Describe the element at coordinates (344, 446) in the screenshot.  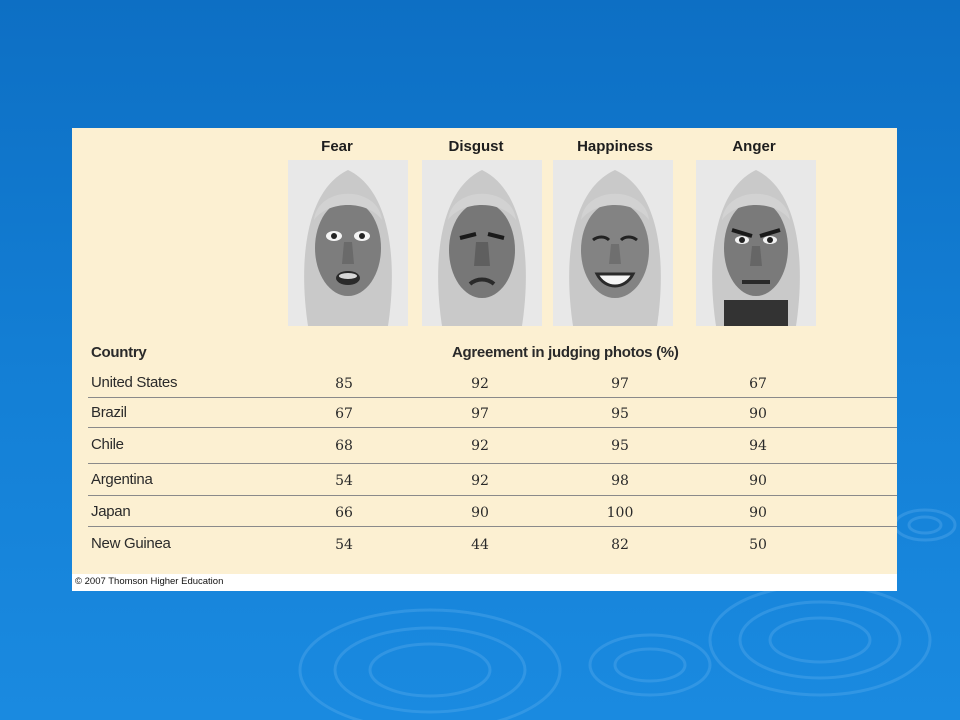
I see `fear-value: 68` at that location.